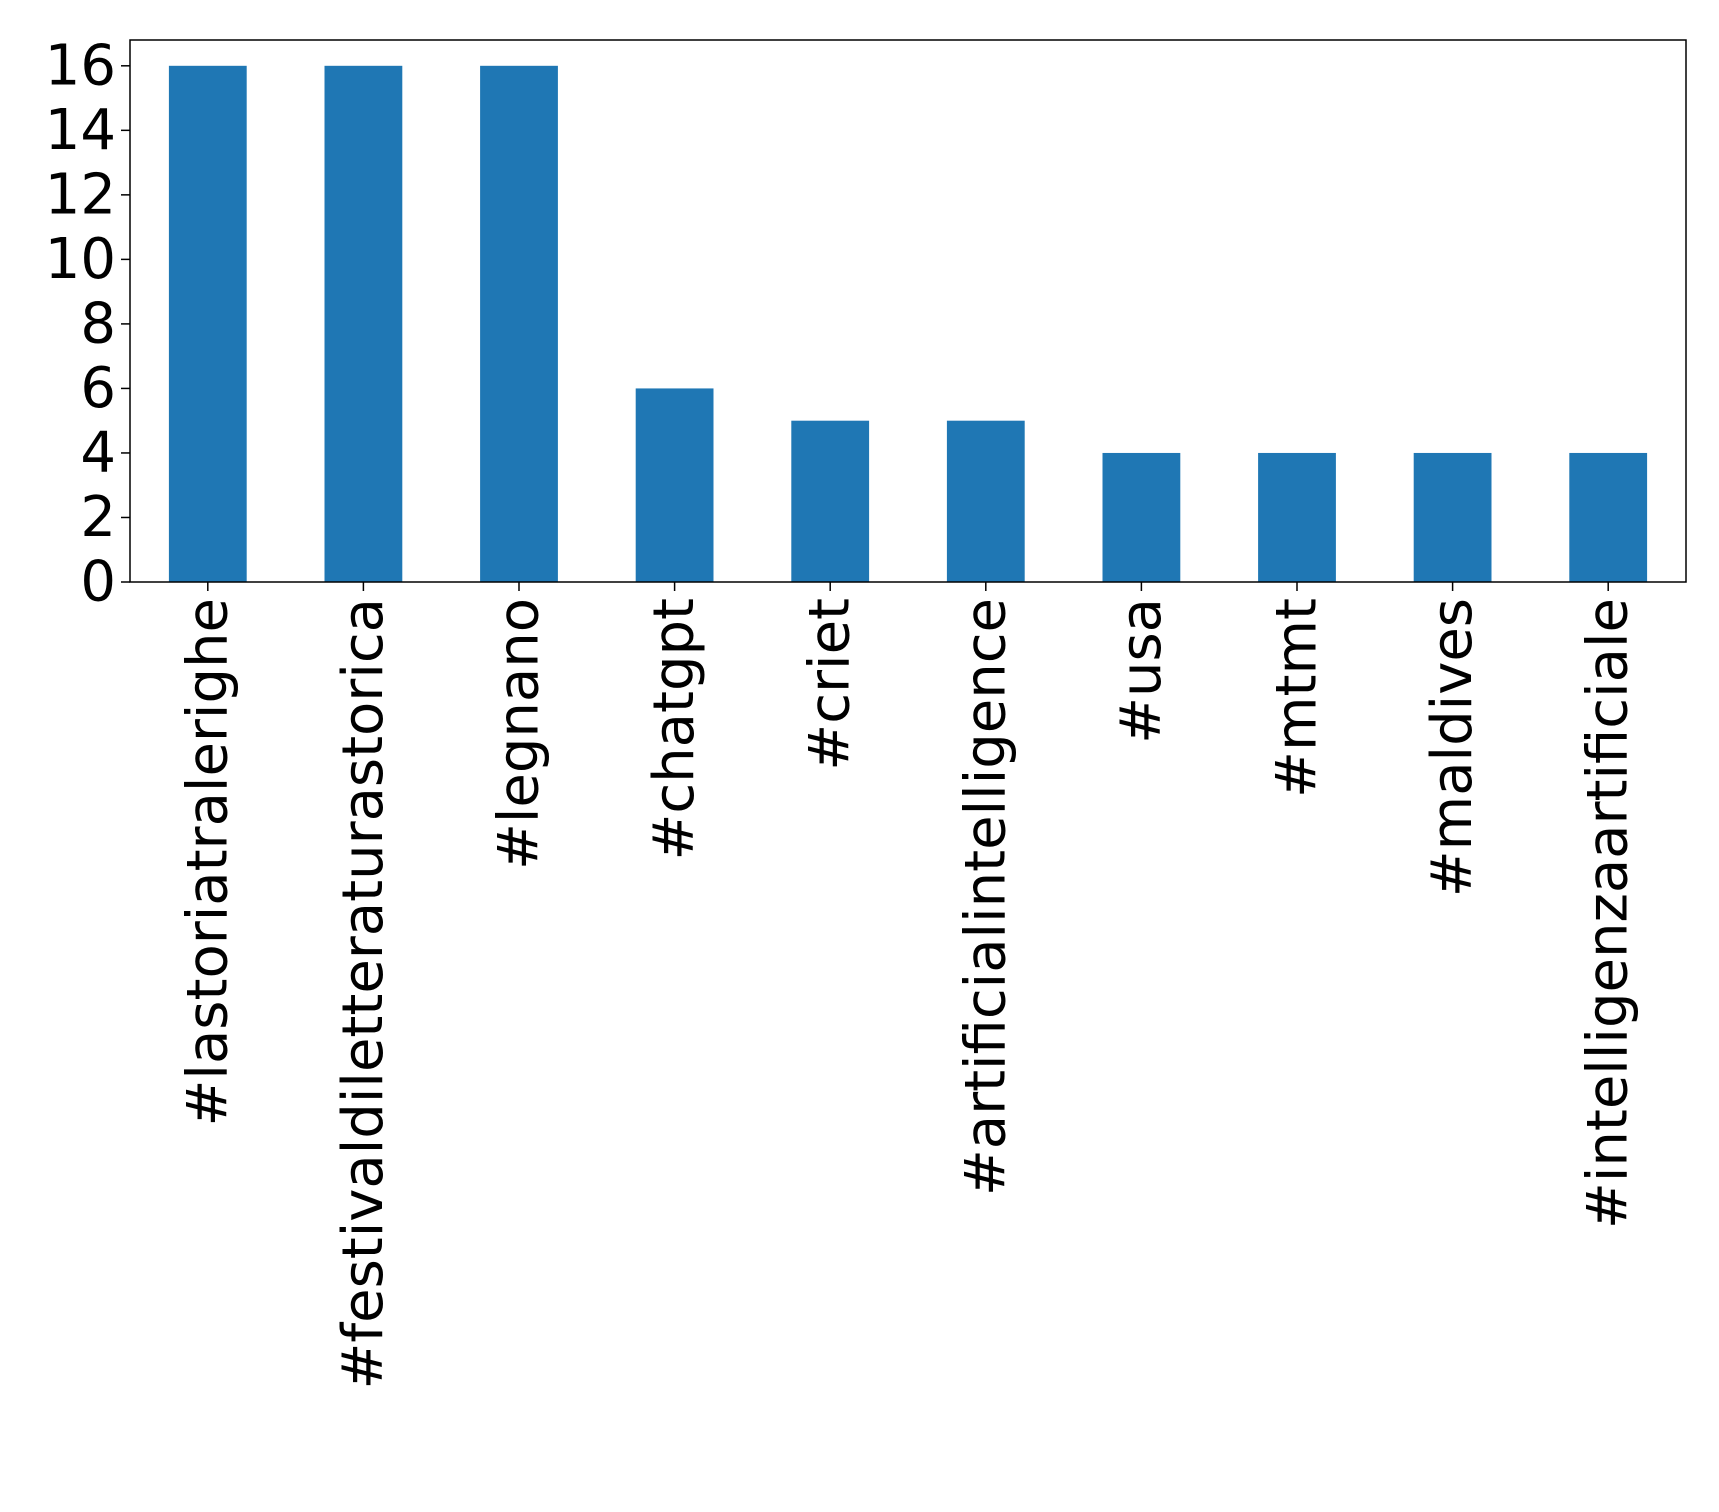  Describe the element at coordinates (1608, 913) in the screenshot. I see `x-tick-label-9: #intelligenzaartificiale` at that location.